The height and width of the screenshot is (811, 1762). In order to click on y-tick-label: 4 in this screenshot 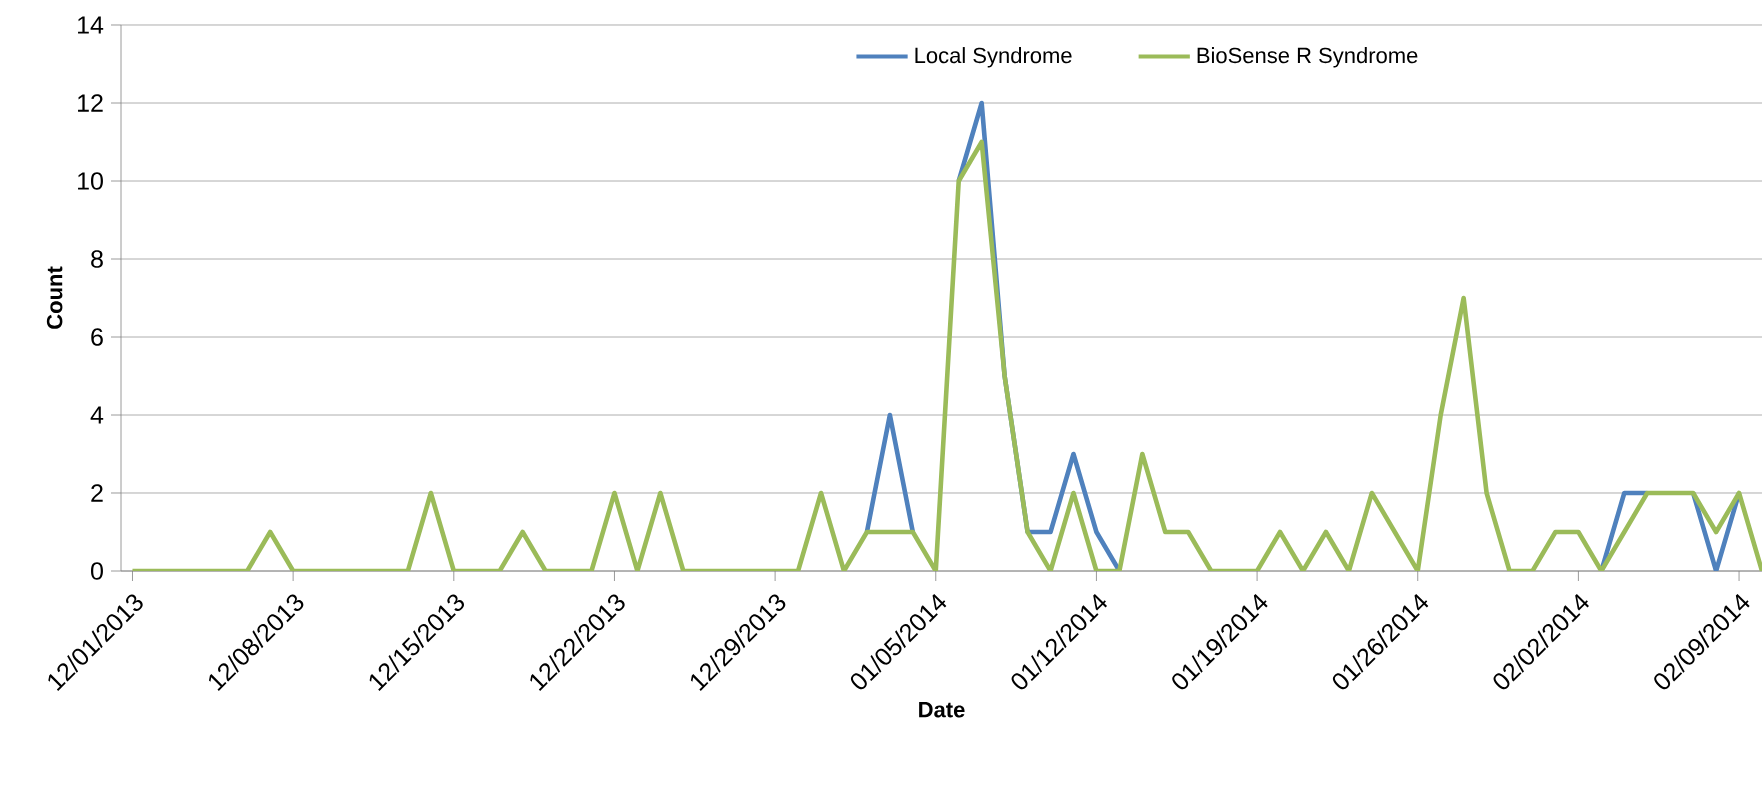, I will do `click(97, 415)`.